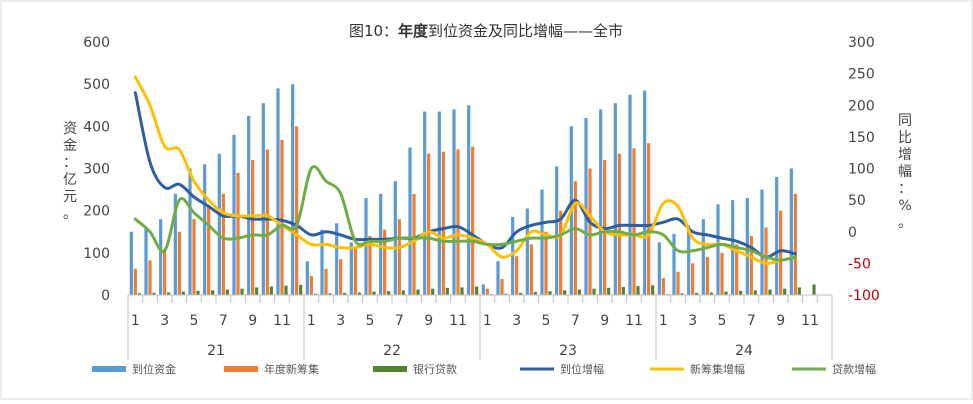  What do you see at coordinates (418, 292) in the screenshot?
I see `bar-银行贷款-19` at bounding box center [418, 292].